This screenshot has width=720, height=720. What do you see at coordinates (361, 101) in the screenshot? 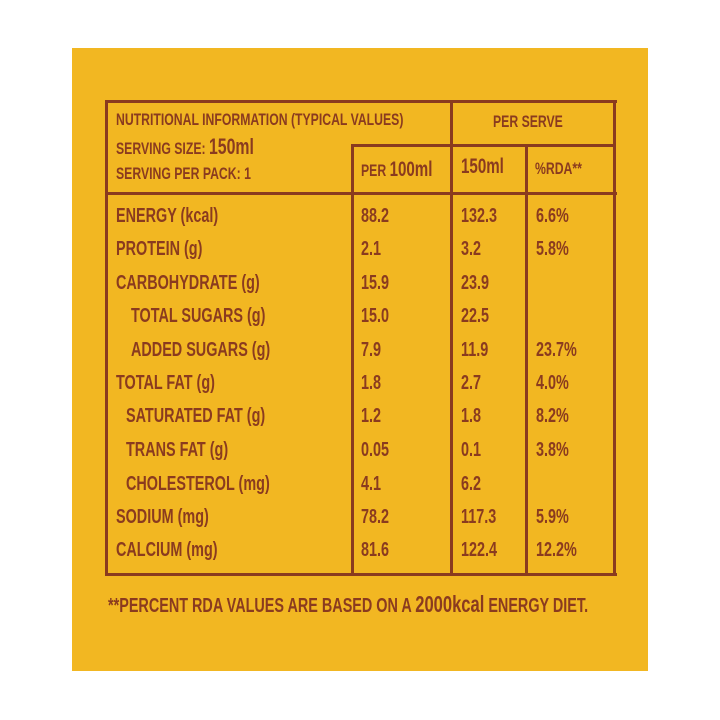
I see `table-border-top` at bounding box center [361, 101].